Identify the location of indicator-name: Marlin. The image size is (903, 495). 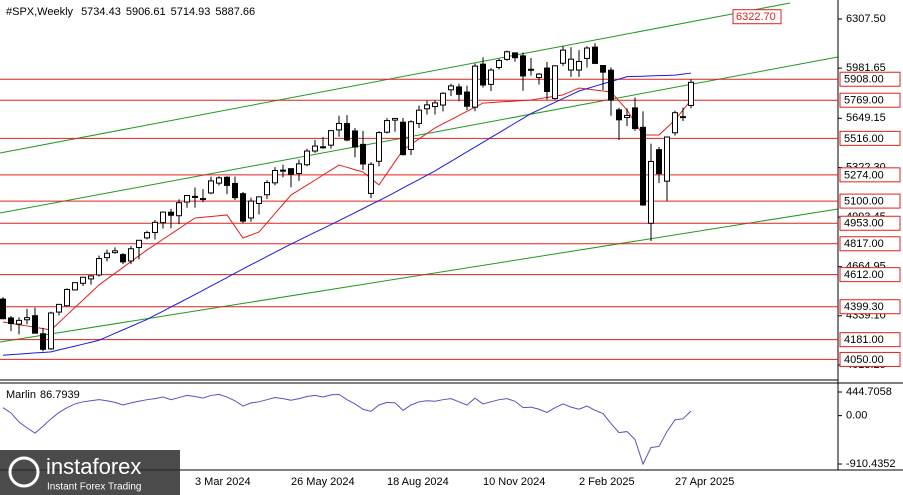
(21, 395).